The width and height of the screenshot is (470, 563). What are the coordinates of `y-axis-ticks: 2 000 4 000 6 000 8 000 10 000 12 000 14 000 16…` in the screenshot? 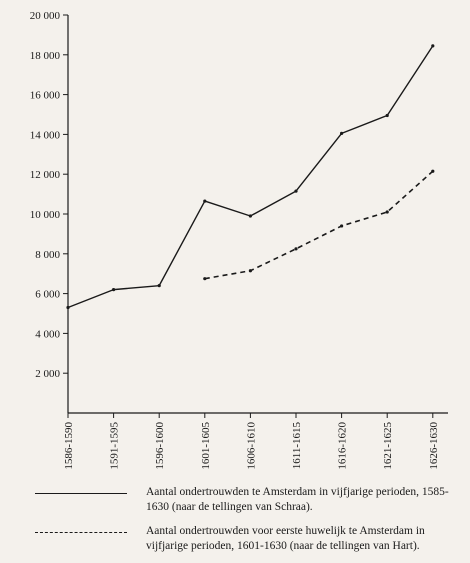 It's located at (49, 195).